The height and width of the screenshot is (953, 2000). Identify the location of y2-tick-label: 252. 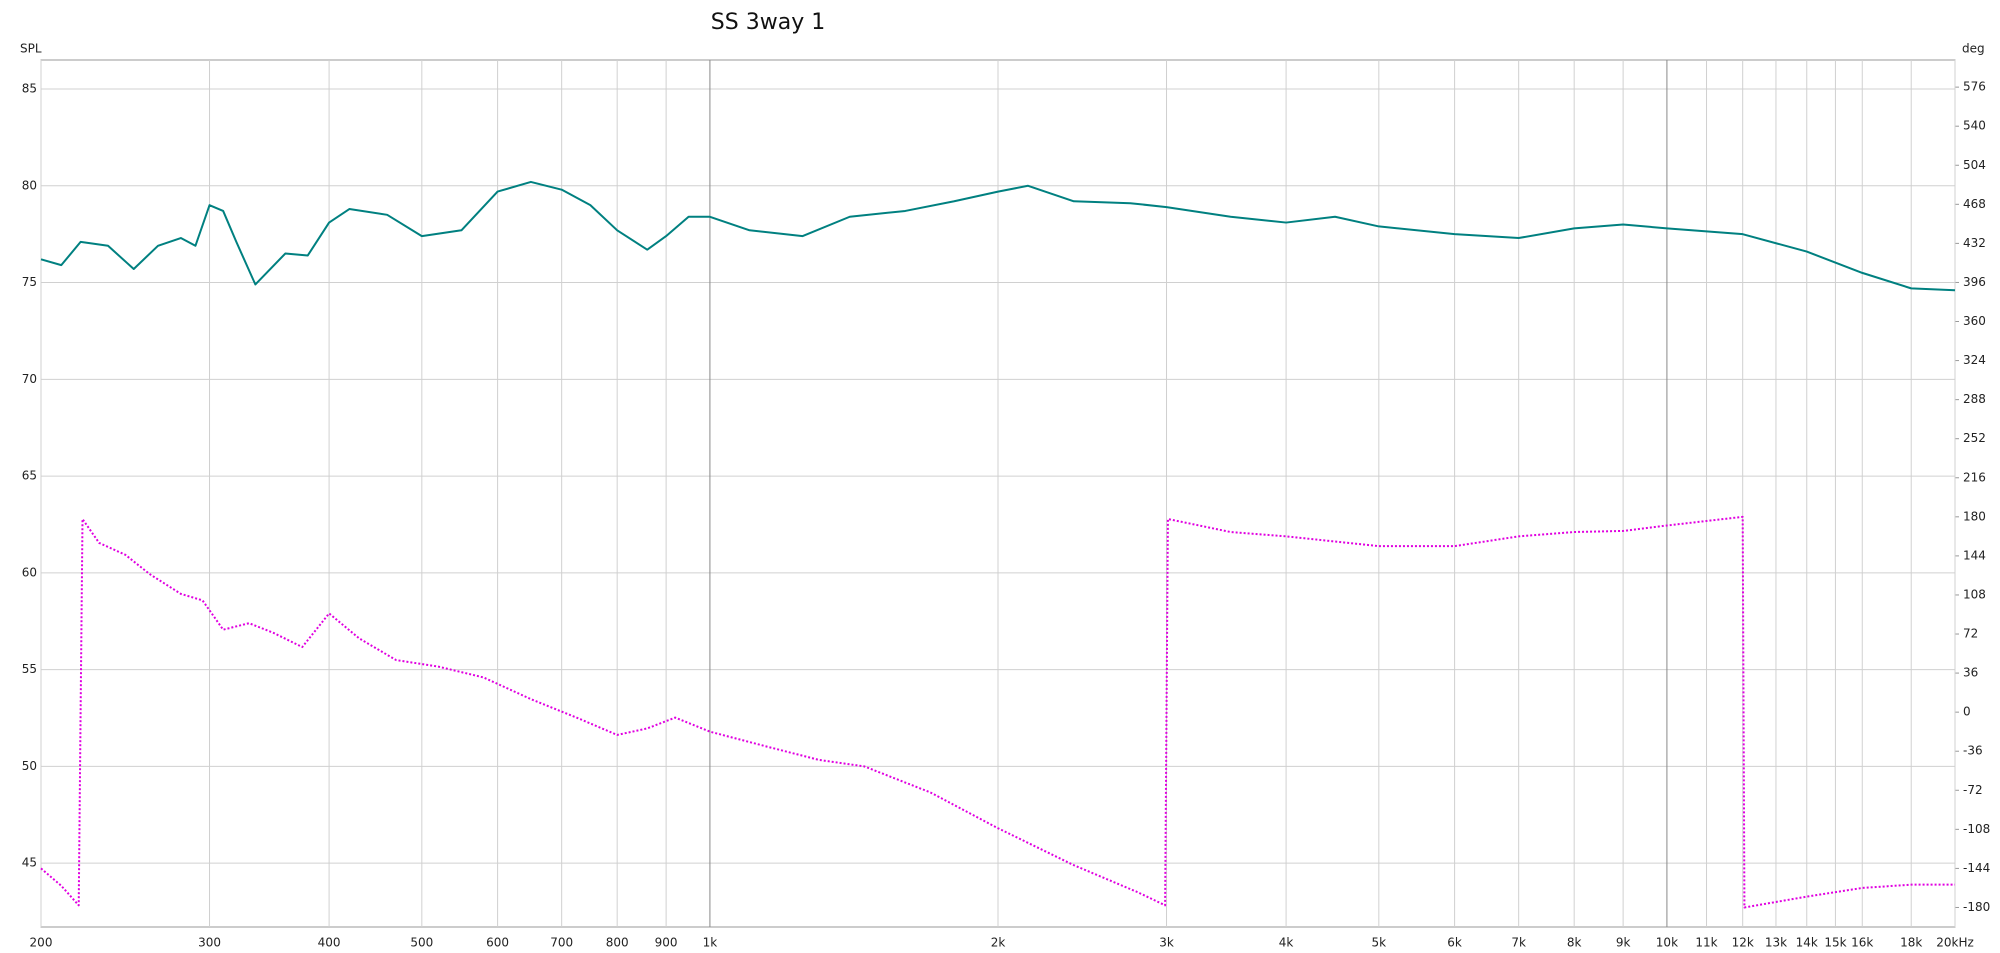
(1974, 438).